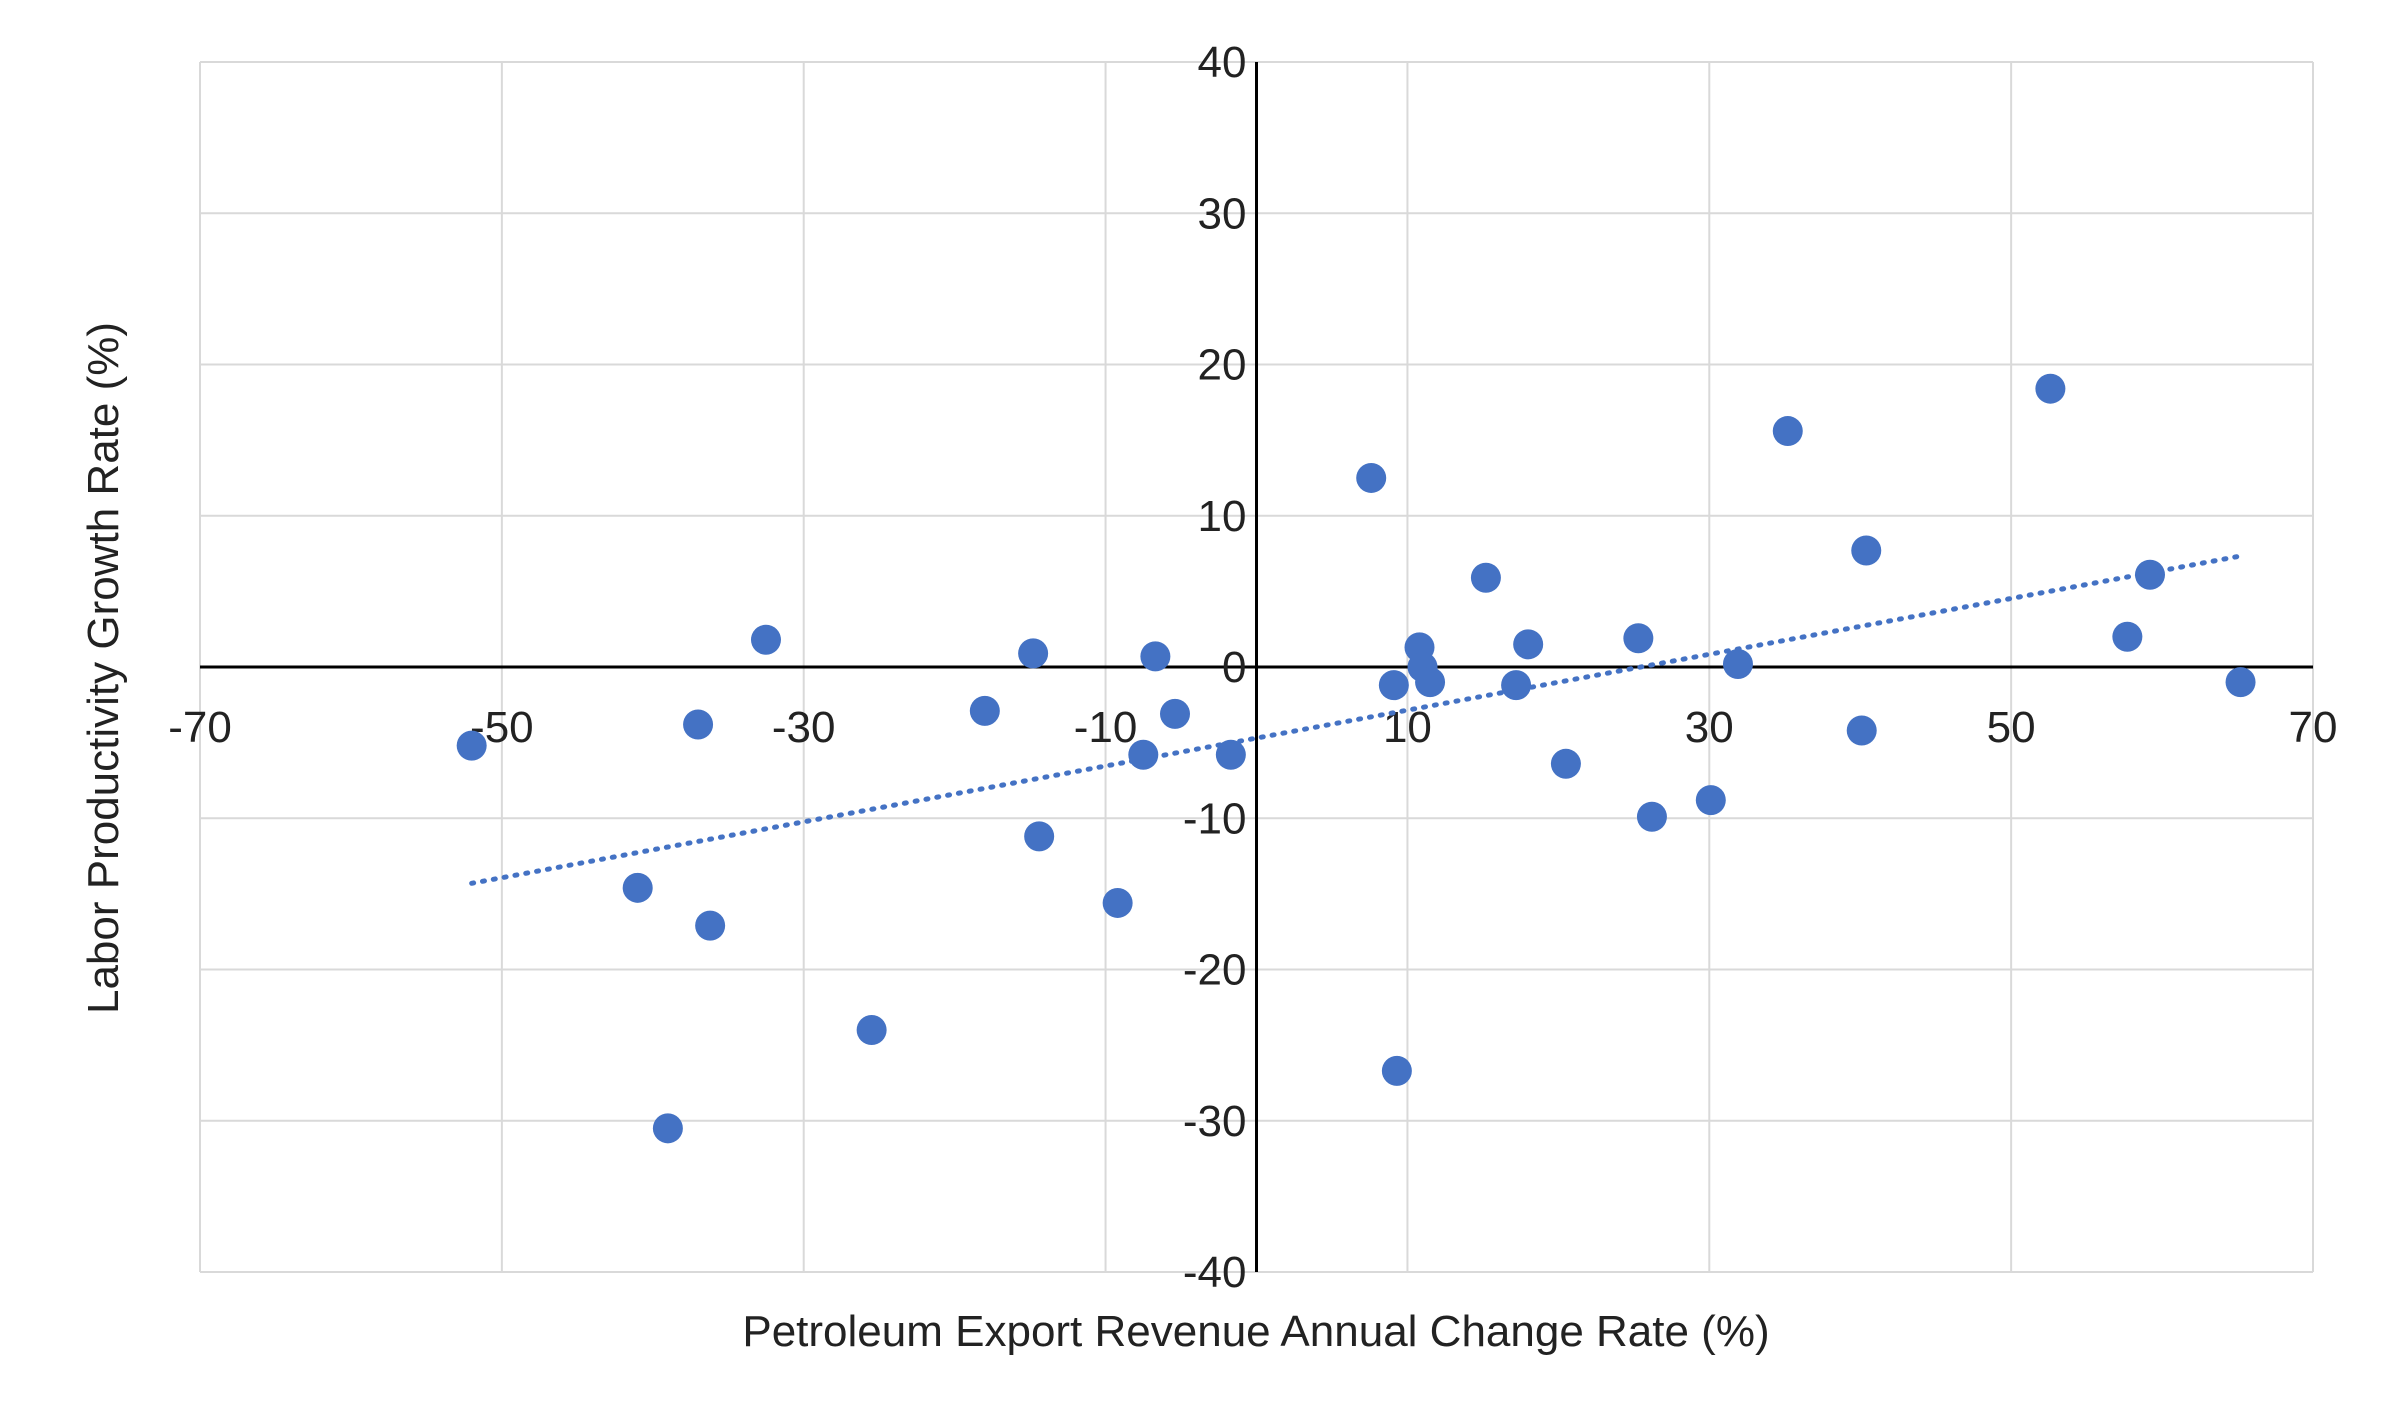 The image size is (2400, 1418). Describe the element at coordinates (1407, 727) in the screenshot. I see `x-tick-label: 10` at that location.